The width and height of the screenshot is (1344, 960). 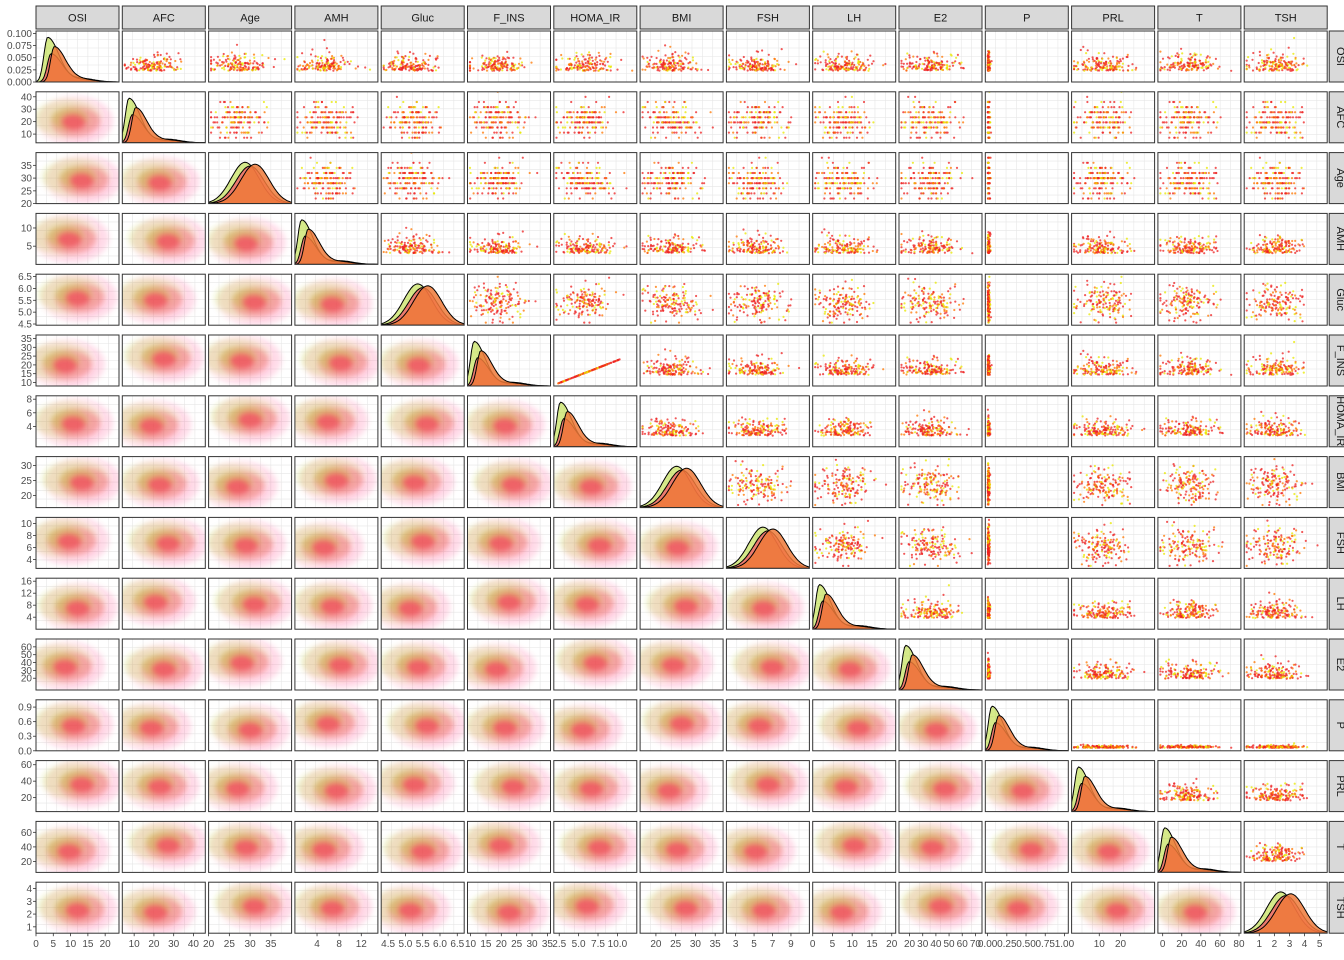 I want to click on panel-border, so click(x=509, y=117).